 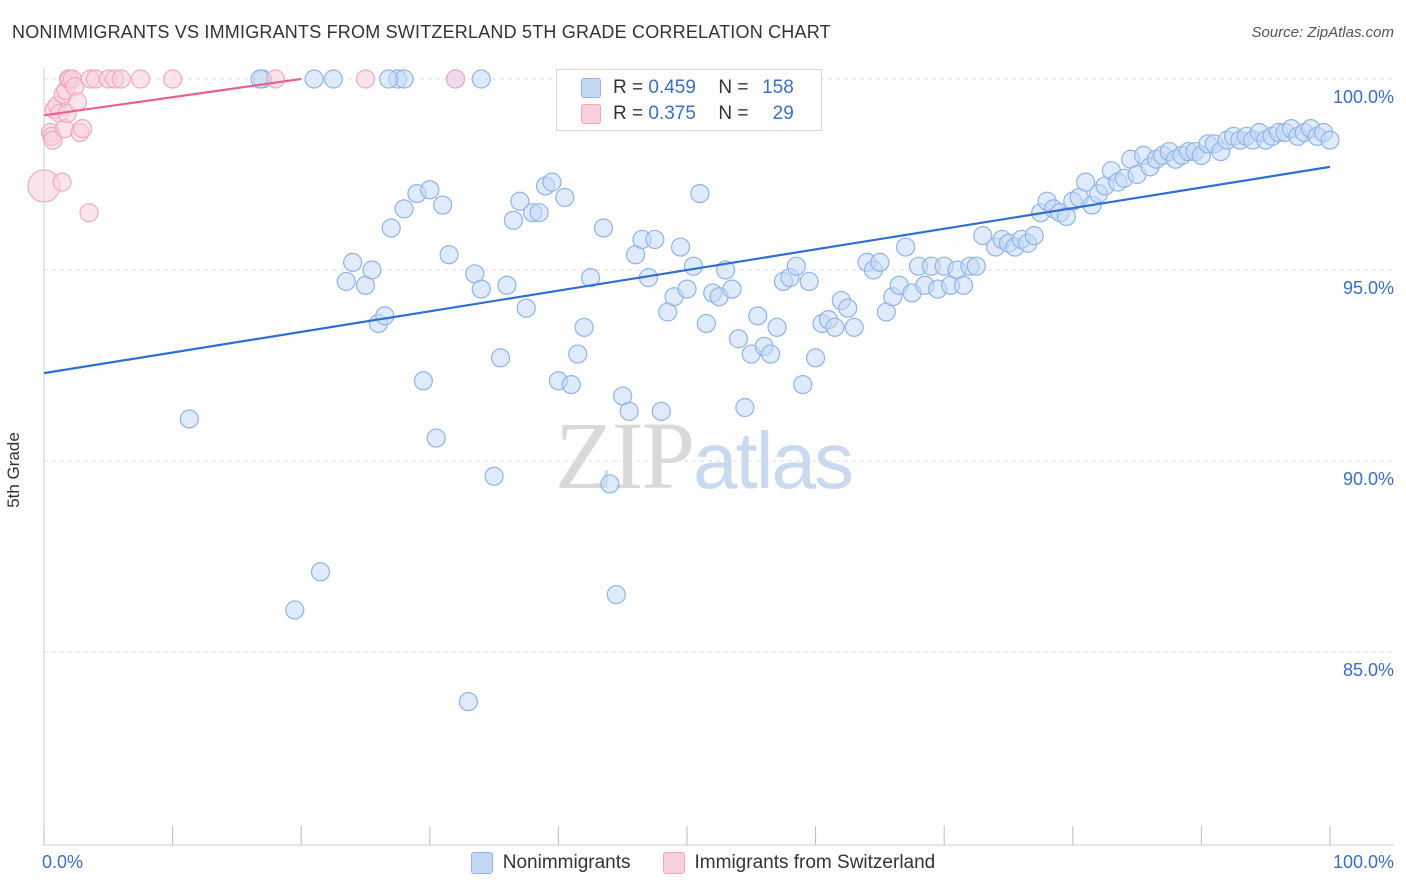 What do you see at coordinates (1368, 288) in the screenshot?
I see `y-tick-label: 95.0%` at bounding box center [1368, 288].